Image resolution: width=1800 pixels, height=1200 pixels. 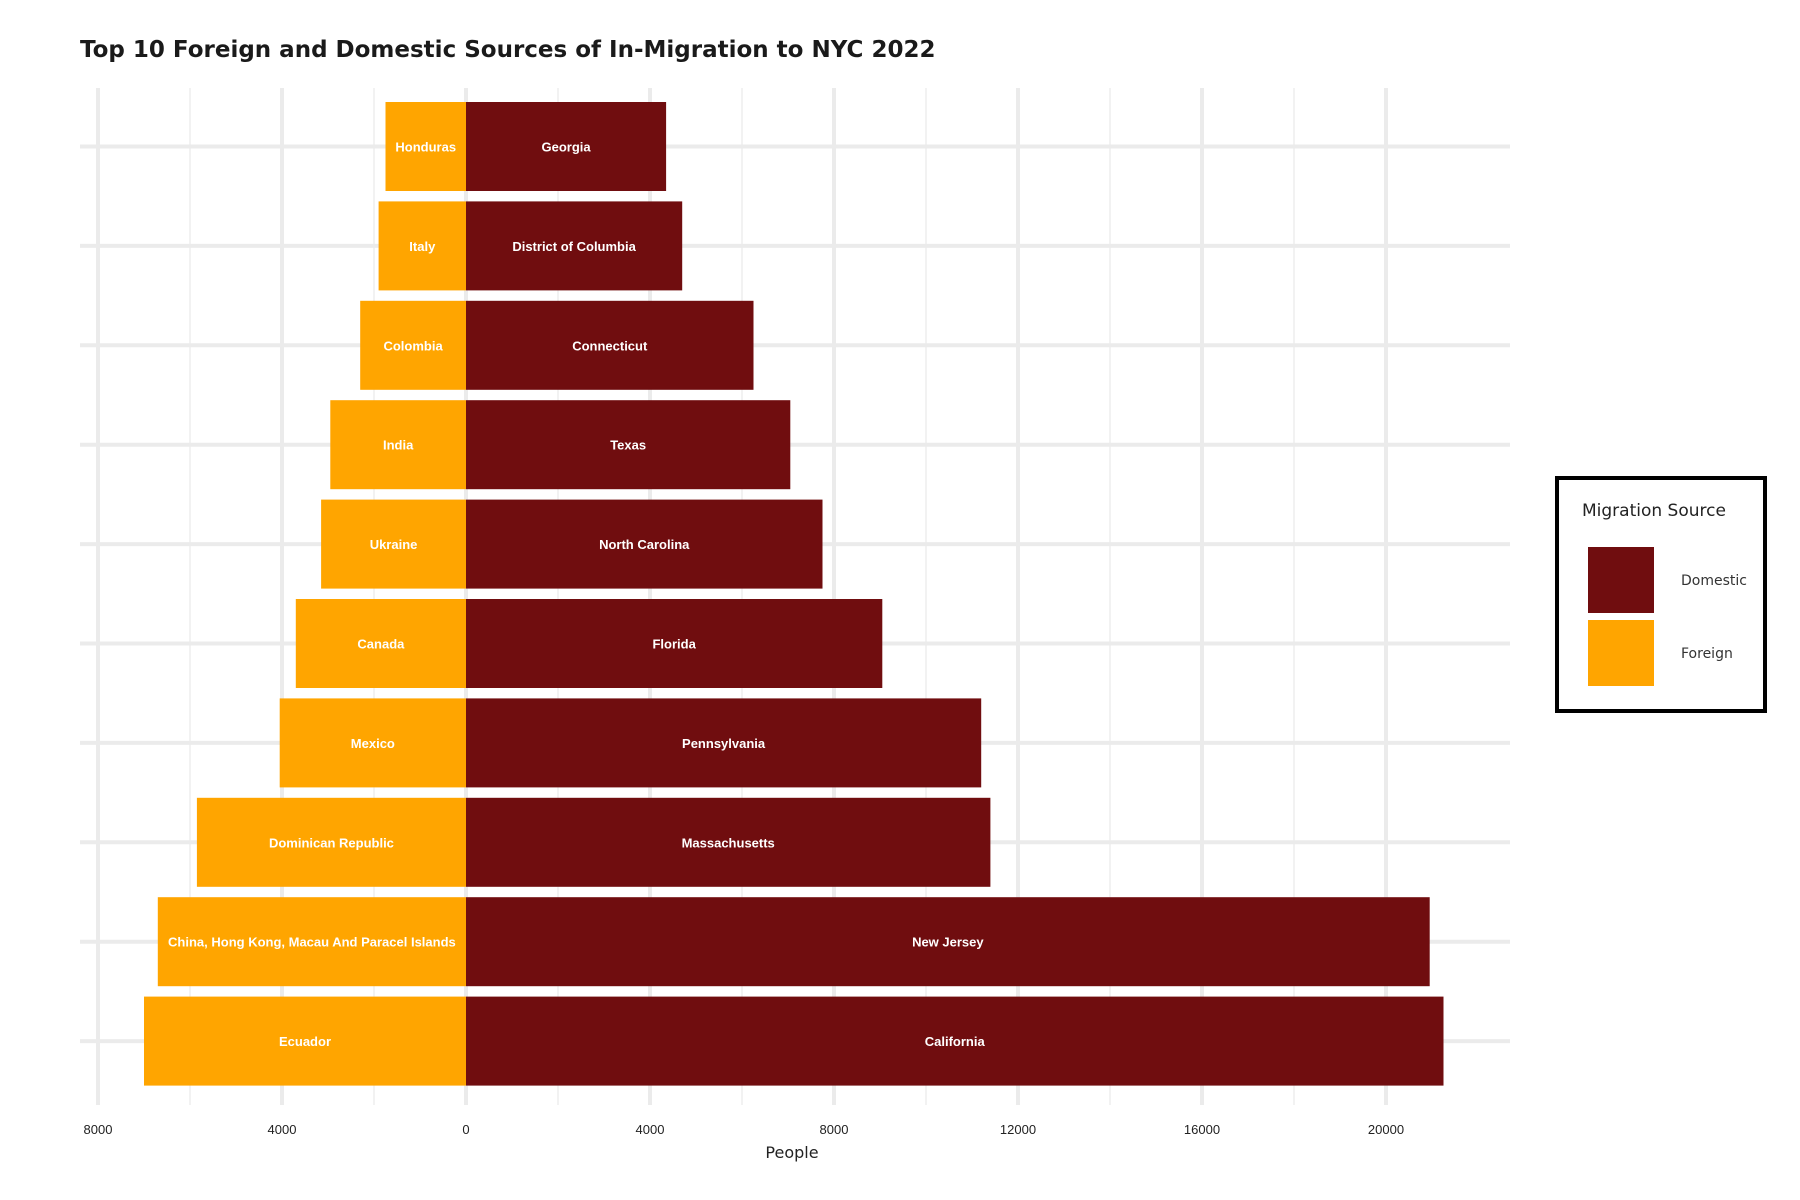 I want to click on bar-label-domestic: Florida, so click(x=674, y=644).